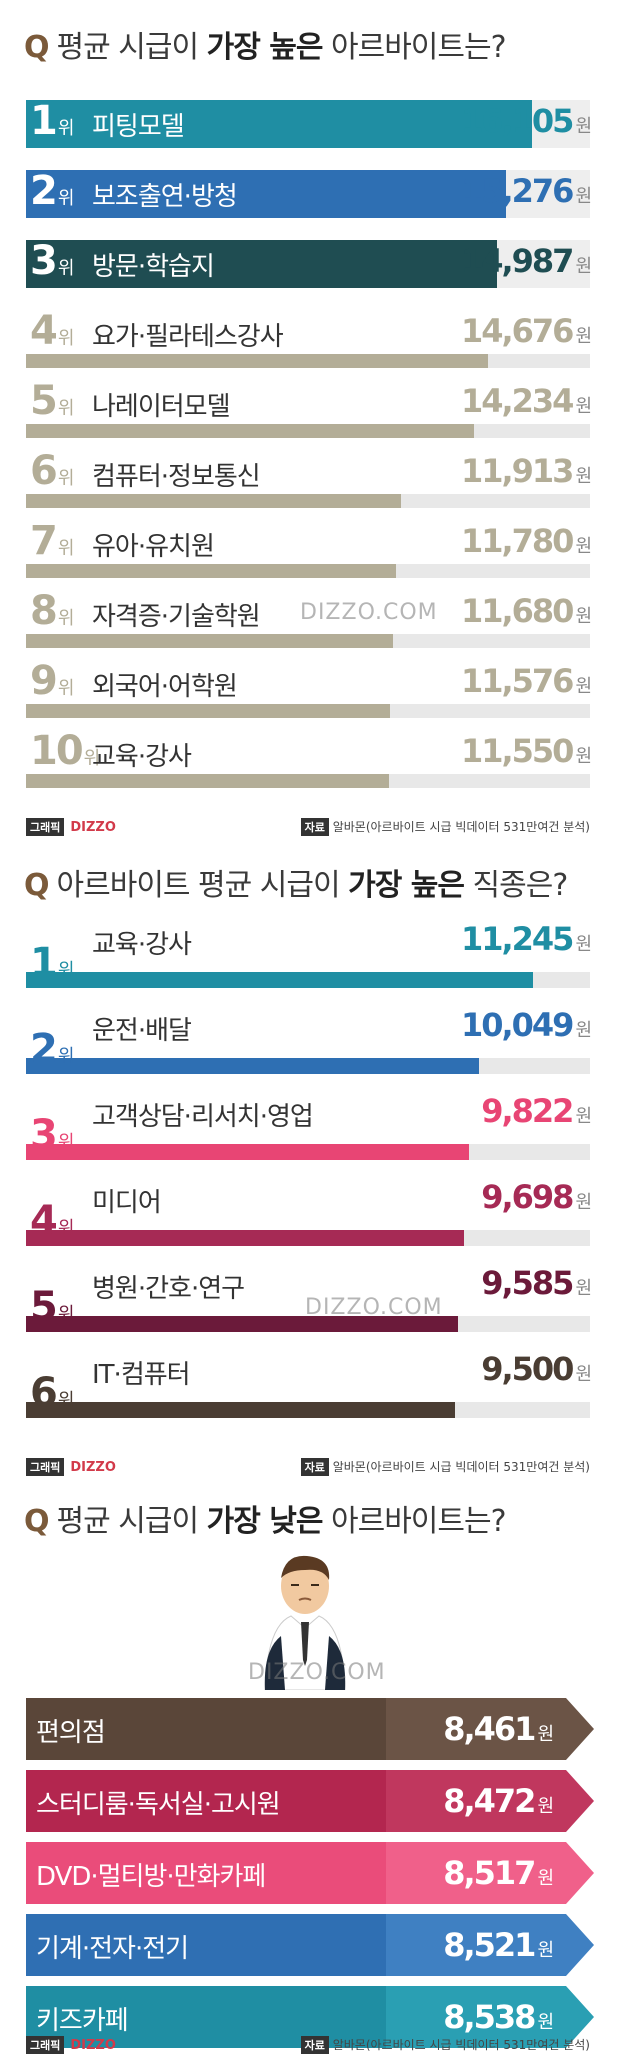  Describe the element at coordinates (461, 2045) in the screenshot. I see `source-text: 알바몬(아르바이트 시급 빅데이터 531만여건 분석)` at that location.